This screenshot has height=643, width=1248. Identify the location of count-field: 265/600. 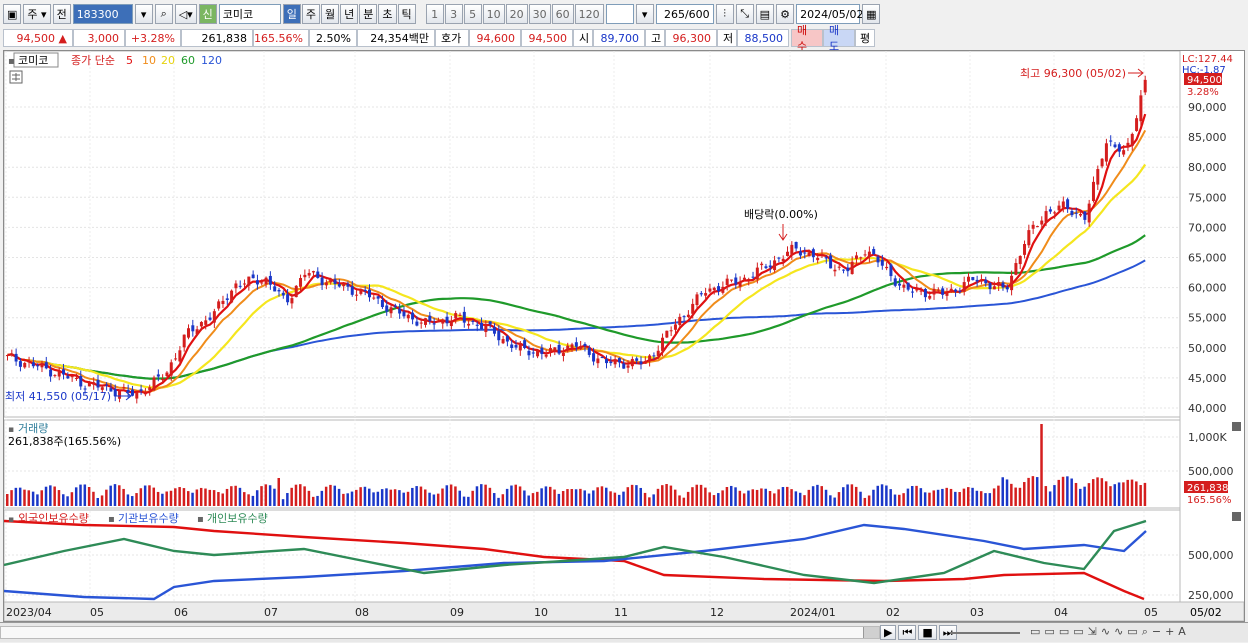
(684, 14).